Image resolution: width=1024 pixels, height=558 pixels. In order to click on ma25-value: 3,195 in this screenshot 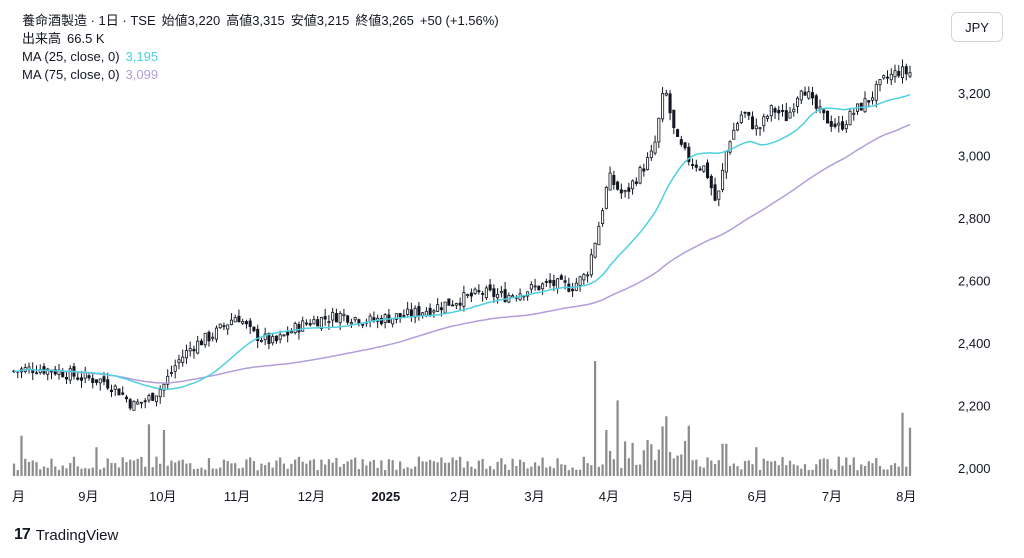, I will do `click(142, 56)`.